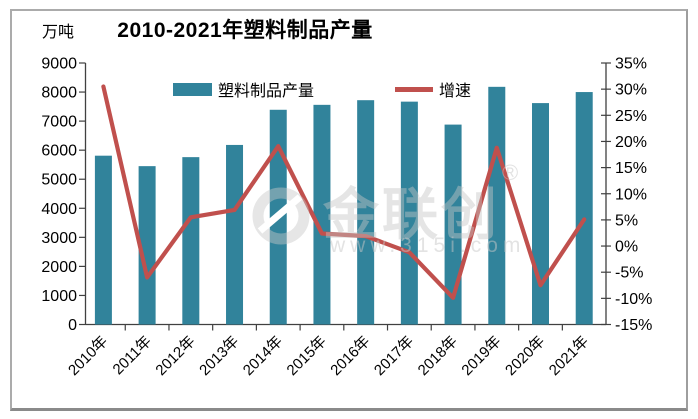 This screenshot has width=698, height=419. Describe the element at coordinates (235, 234) in the screenshot. I see `production-bar-2013年` at that location.